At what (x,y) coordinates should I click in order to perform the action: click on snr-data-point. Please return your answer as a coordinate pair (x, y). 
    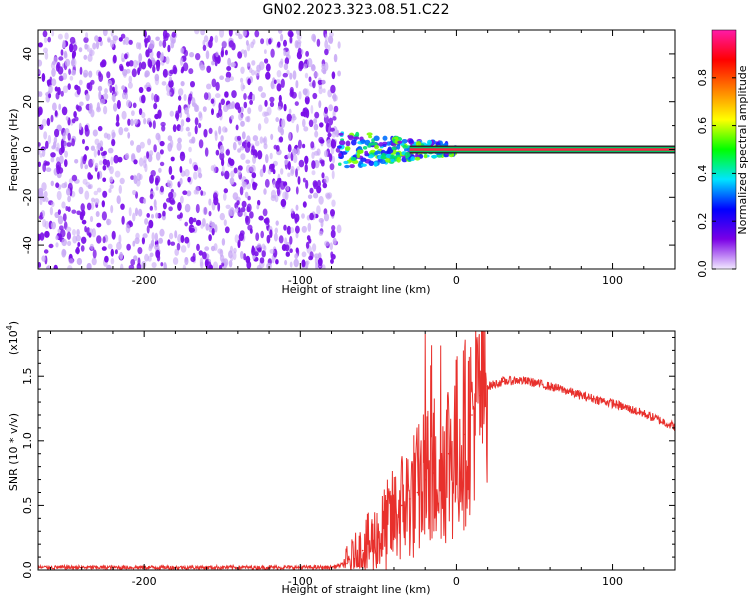
    Looking at the image, I should click on (644, 413).